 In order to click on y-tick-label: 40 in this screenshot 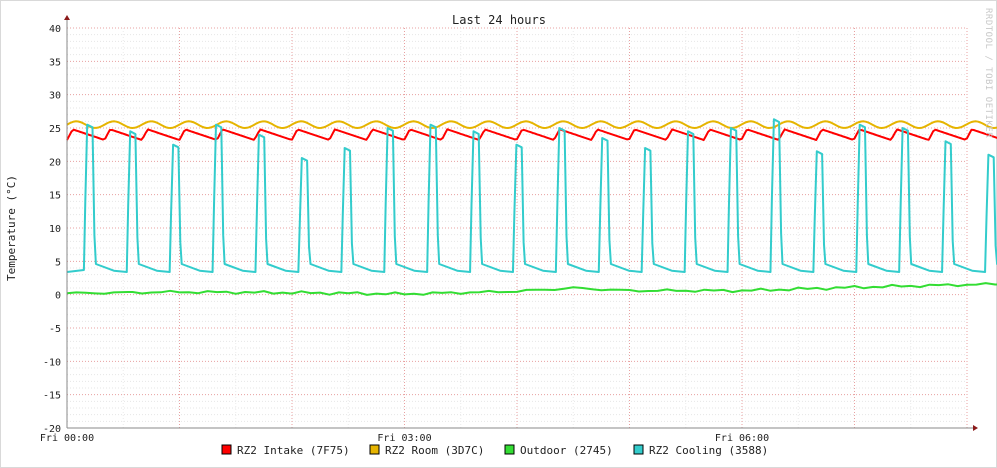, I will do `click(55, 29)`.